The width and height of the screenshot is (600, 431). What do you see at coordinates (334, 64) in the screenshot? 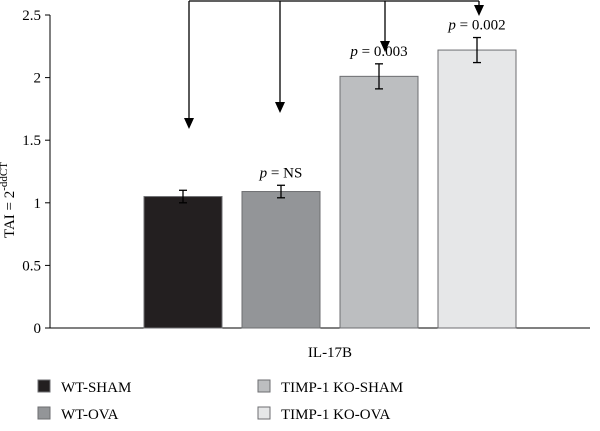
I see `comparison-arrows` at bounding box center [334, 64].